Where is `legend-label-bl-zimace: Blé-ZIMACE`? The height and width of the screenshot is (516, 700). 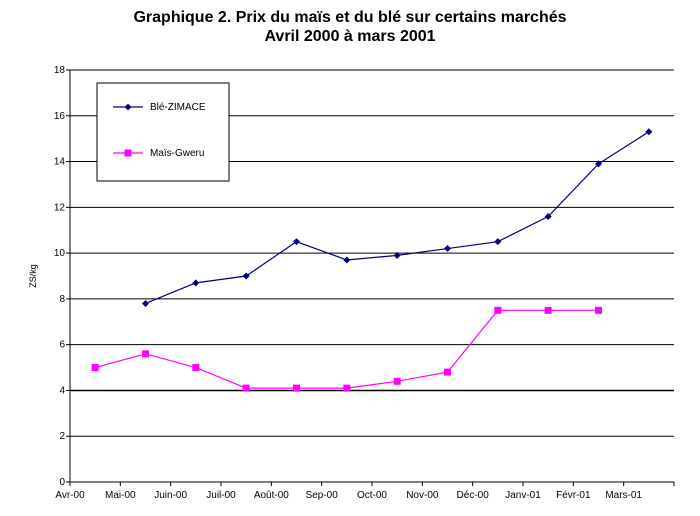
legend-label-bl-zimace: Blé-ZIMACE is located at coordinates (178, 107).